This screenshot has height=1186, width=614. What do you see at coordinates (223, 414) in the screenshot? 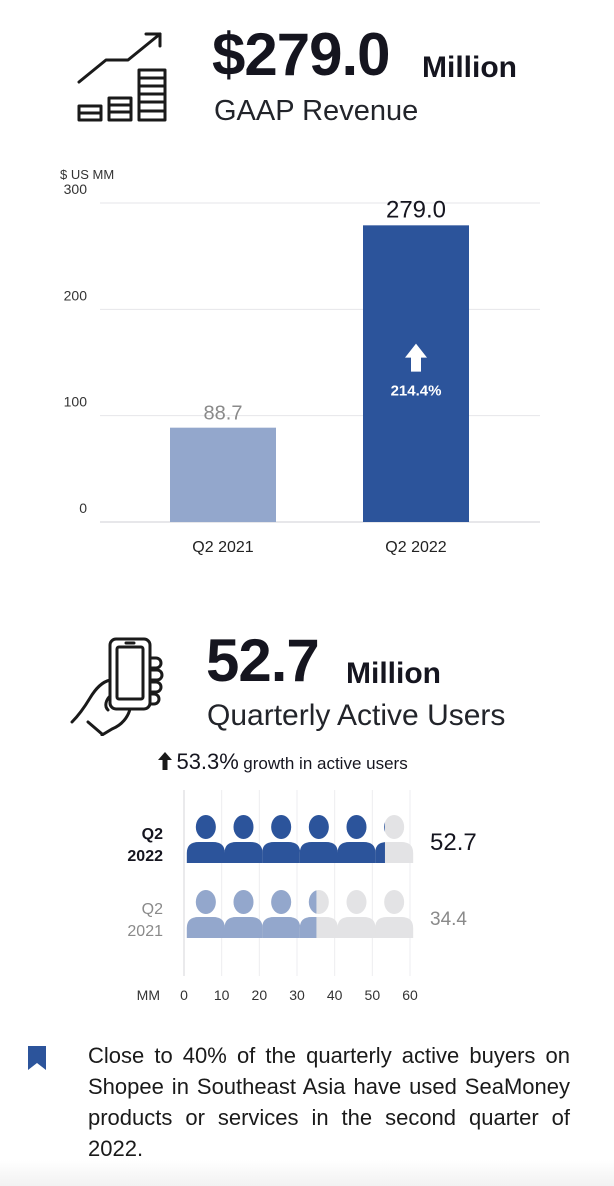
I see `bar-value-label: 88.7` at bounding box center [223, 414].